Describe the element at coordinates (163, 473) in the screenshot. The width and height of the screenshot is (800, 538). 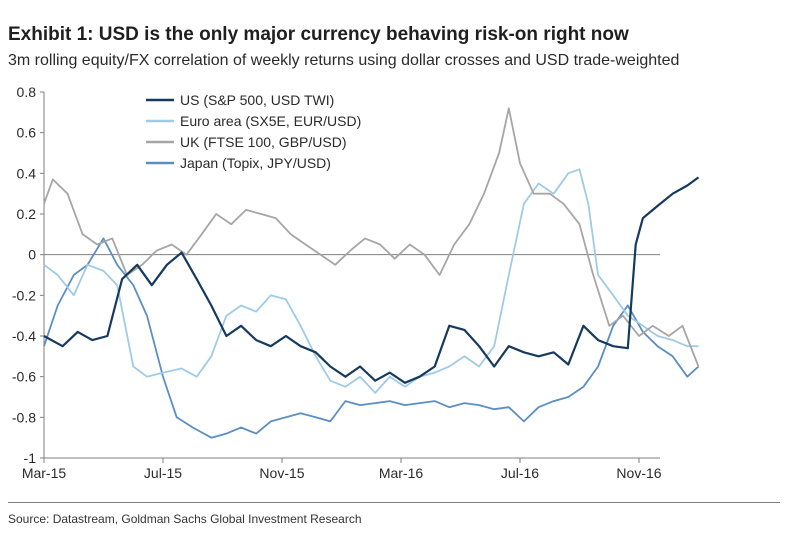
I see `x-tick-label: Jul-15` at that location.